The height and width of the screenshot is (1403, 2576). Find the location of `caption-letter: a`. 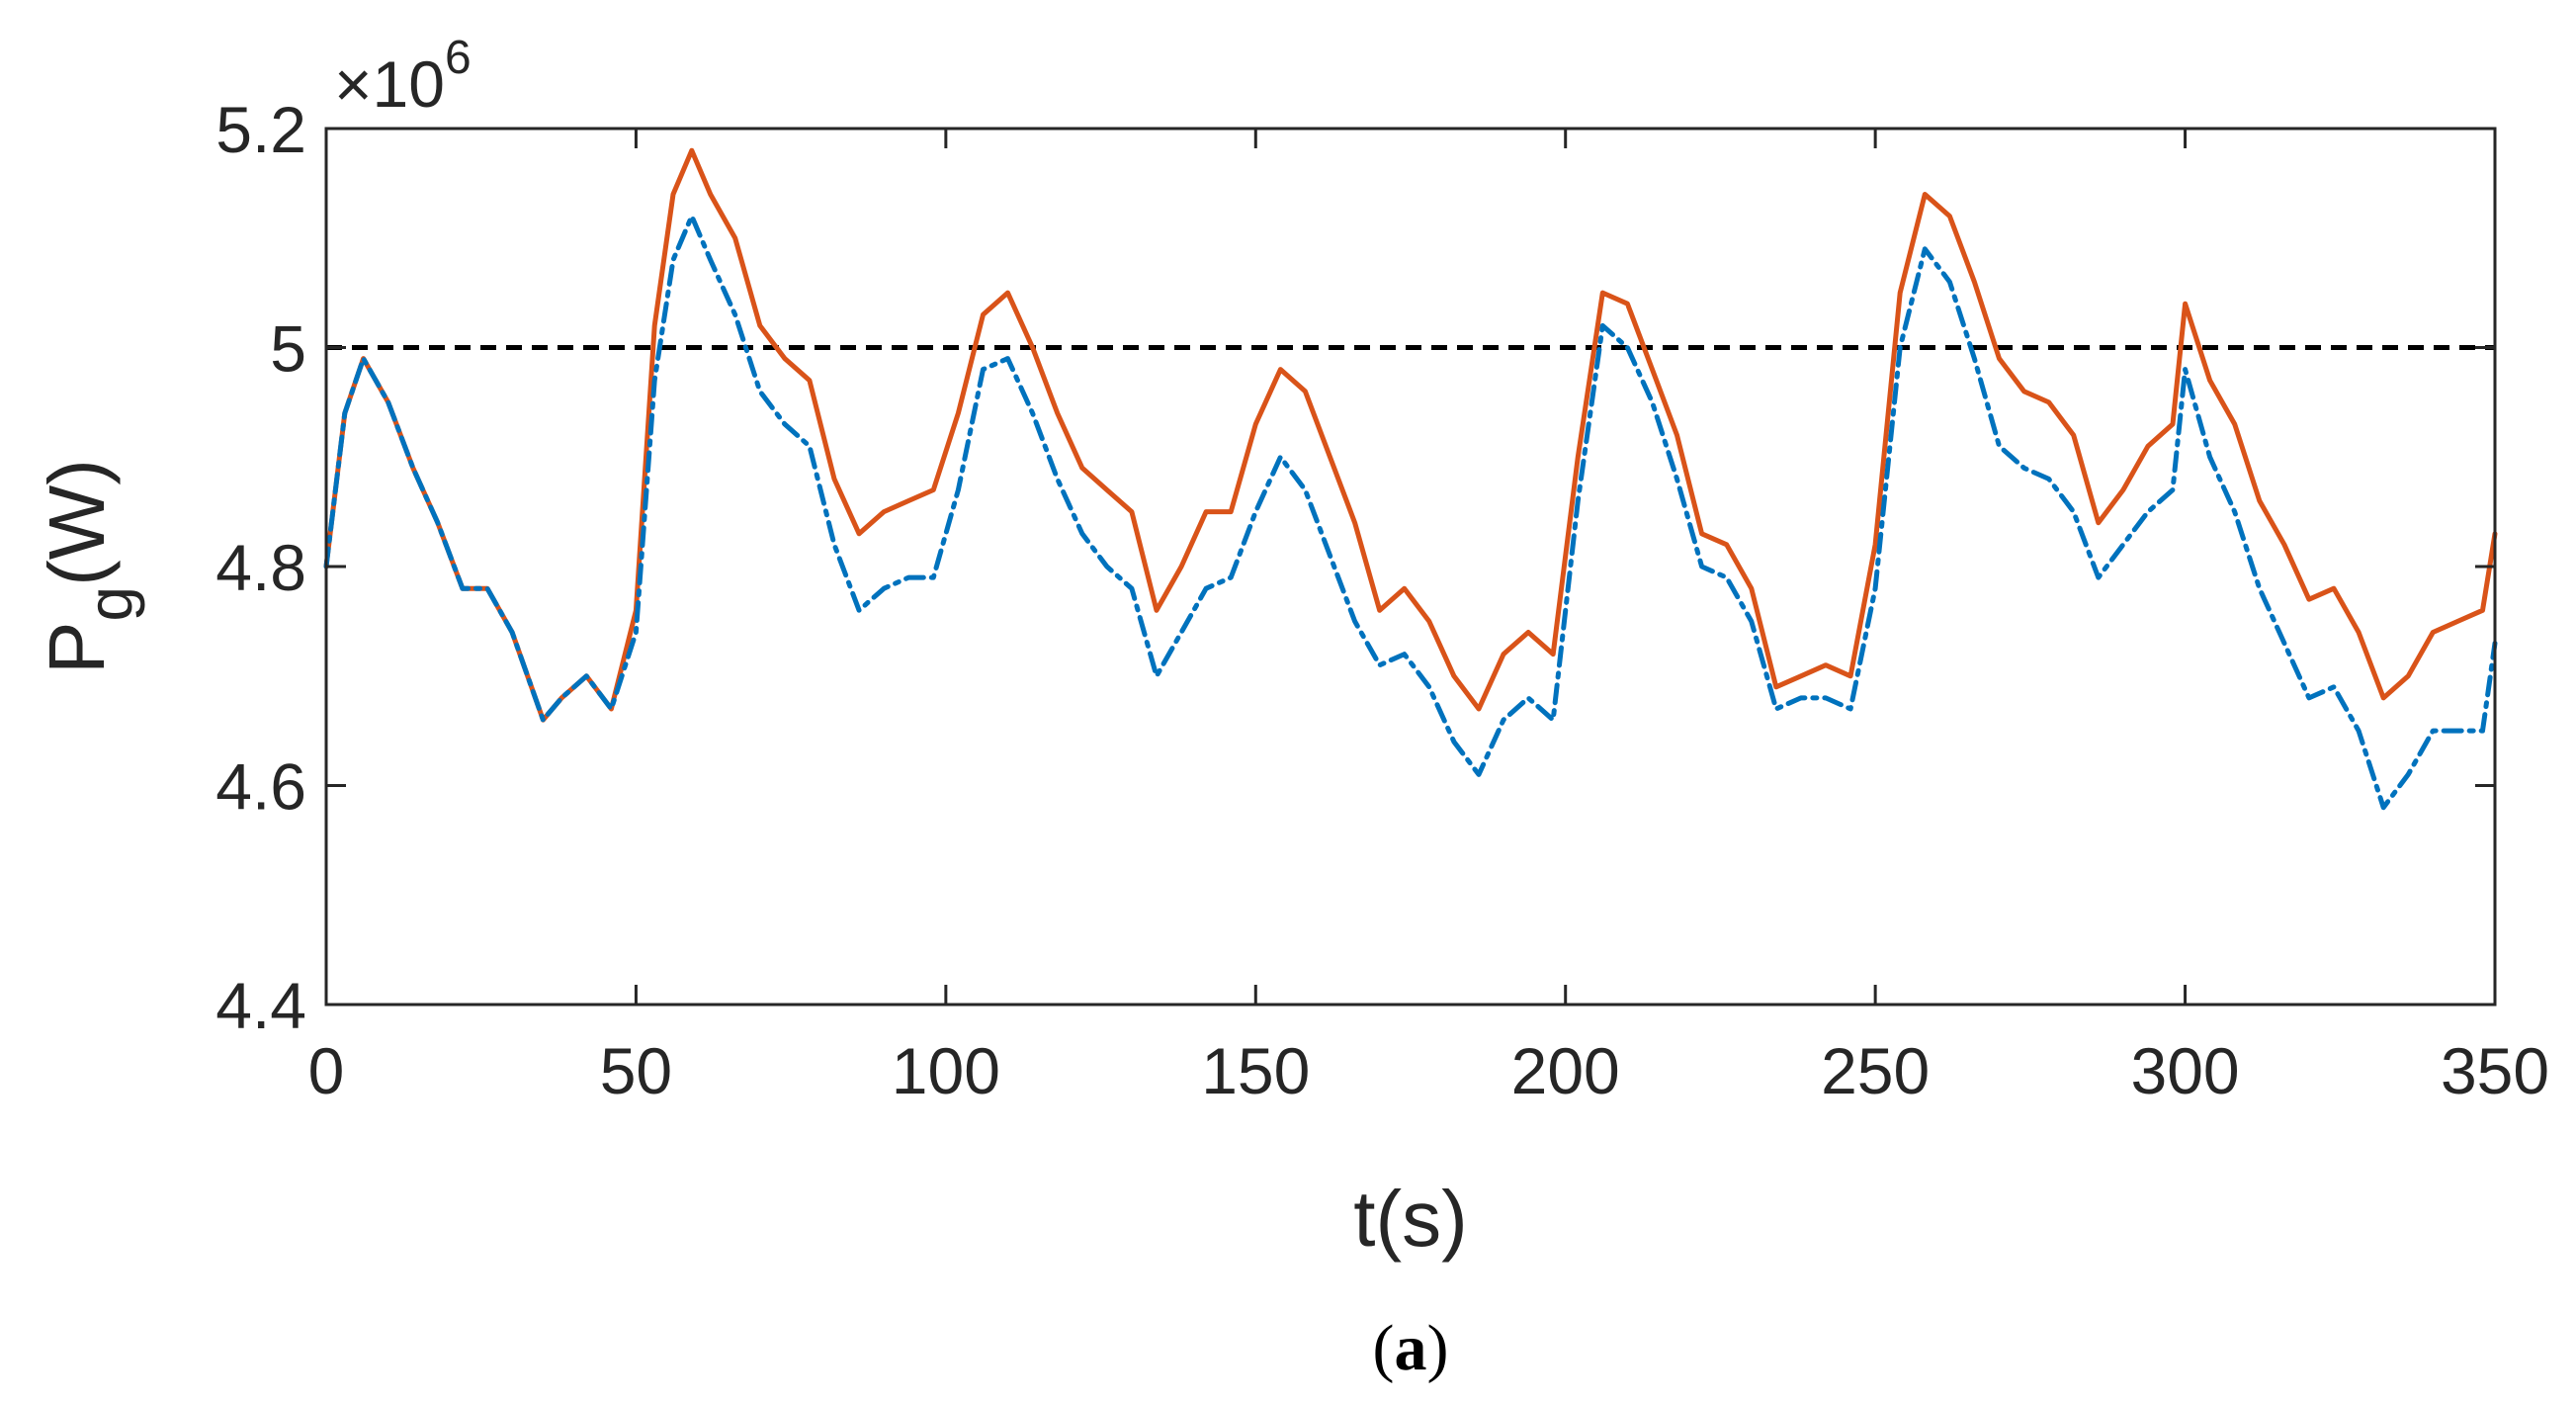

caption-letter: a is located at coordinates (1411, 1348).